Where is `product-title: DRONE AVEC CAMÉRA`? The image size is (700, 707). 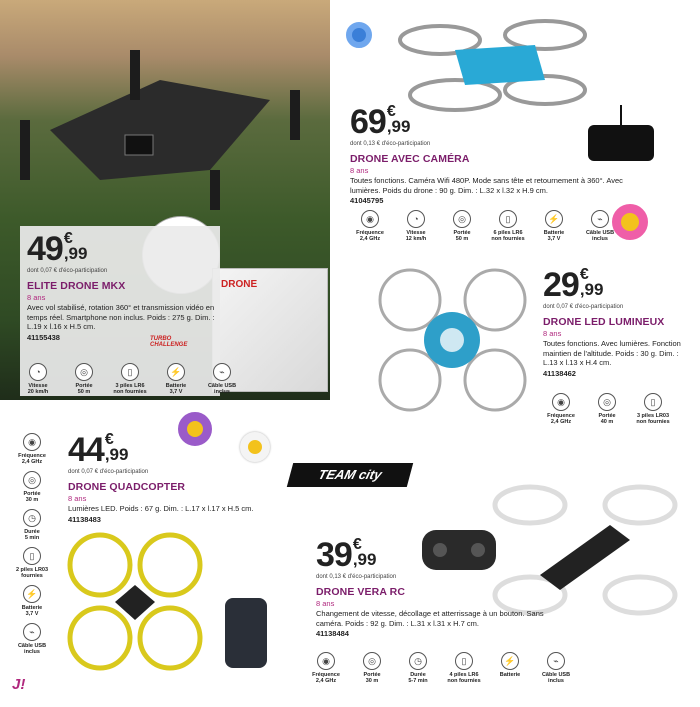 product-title: DRONE AVEC CAMÉRA is located at coordinates (410, 159).